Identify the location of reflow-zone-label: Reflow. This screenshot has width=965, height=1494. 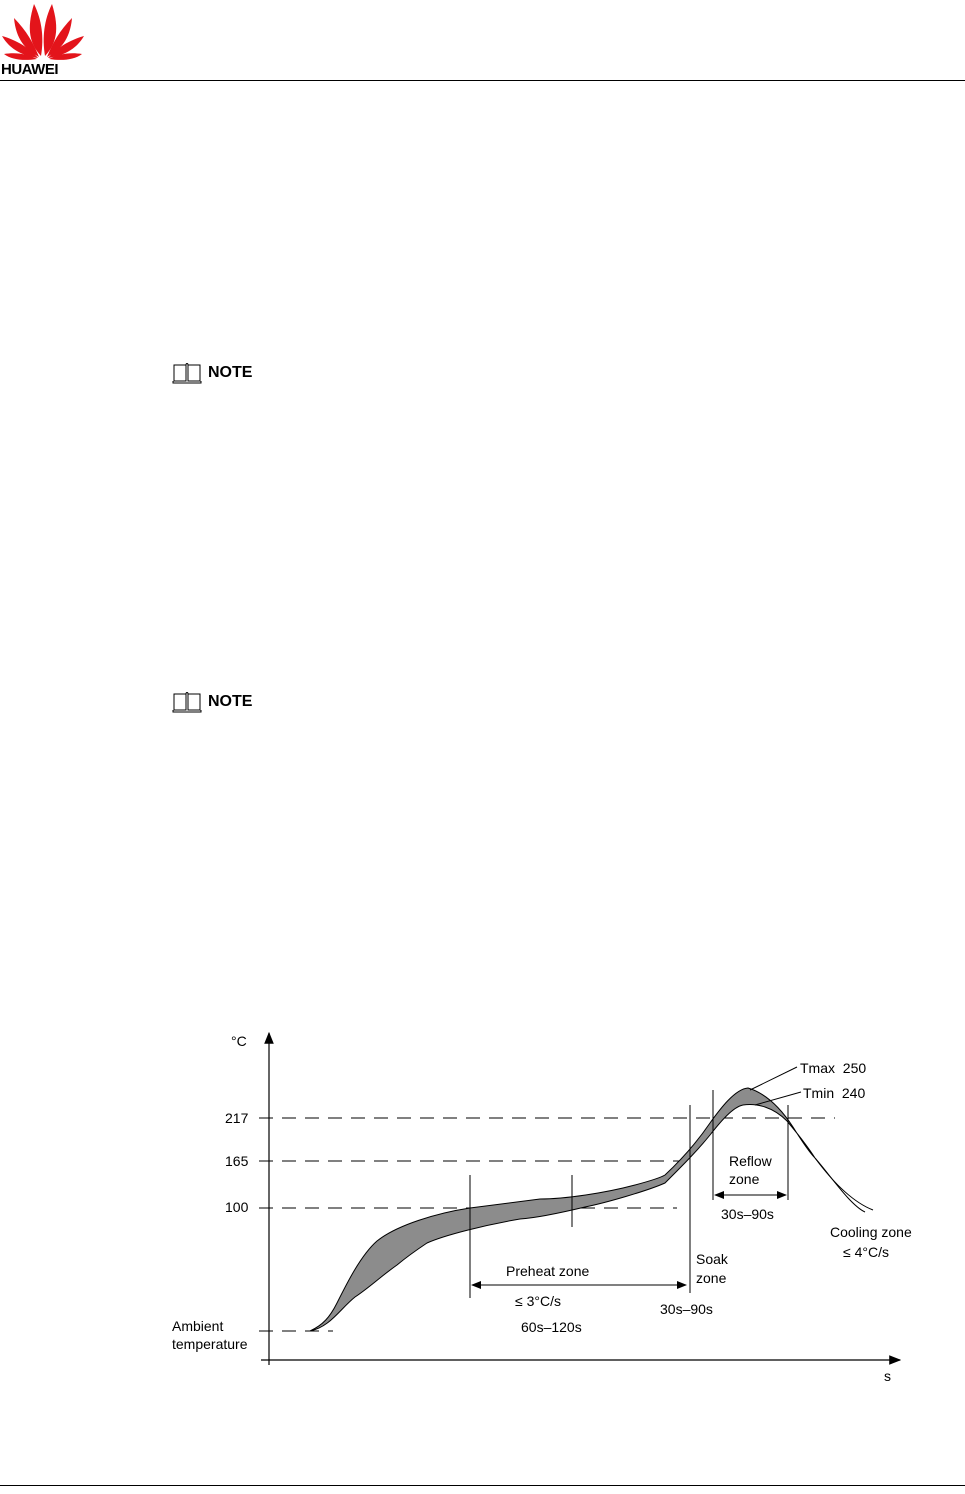
(751, 1161).